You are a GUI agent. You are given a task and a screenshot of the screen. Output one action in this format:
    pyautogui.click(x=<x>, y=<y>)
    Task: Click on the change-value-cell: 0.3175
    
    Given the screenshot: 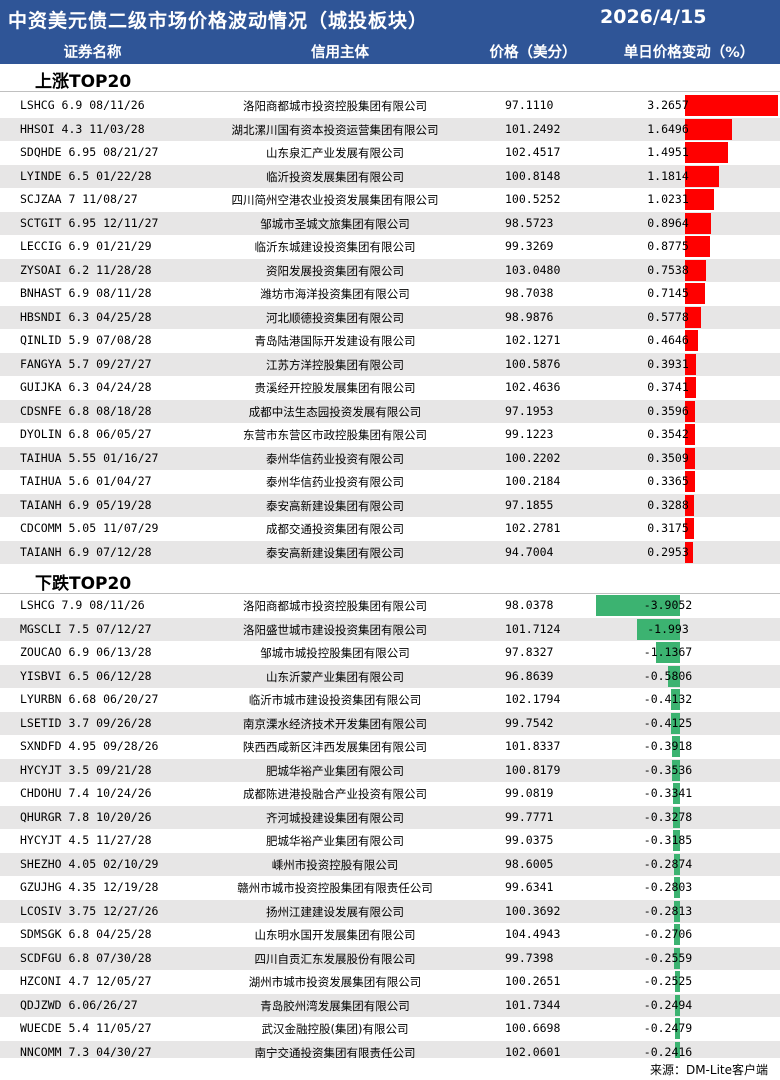 What is the action you would take?
    pyautogui.click(x=668, y=528)
    